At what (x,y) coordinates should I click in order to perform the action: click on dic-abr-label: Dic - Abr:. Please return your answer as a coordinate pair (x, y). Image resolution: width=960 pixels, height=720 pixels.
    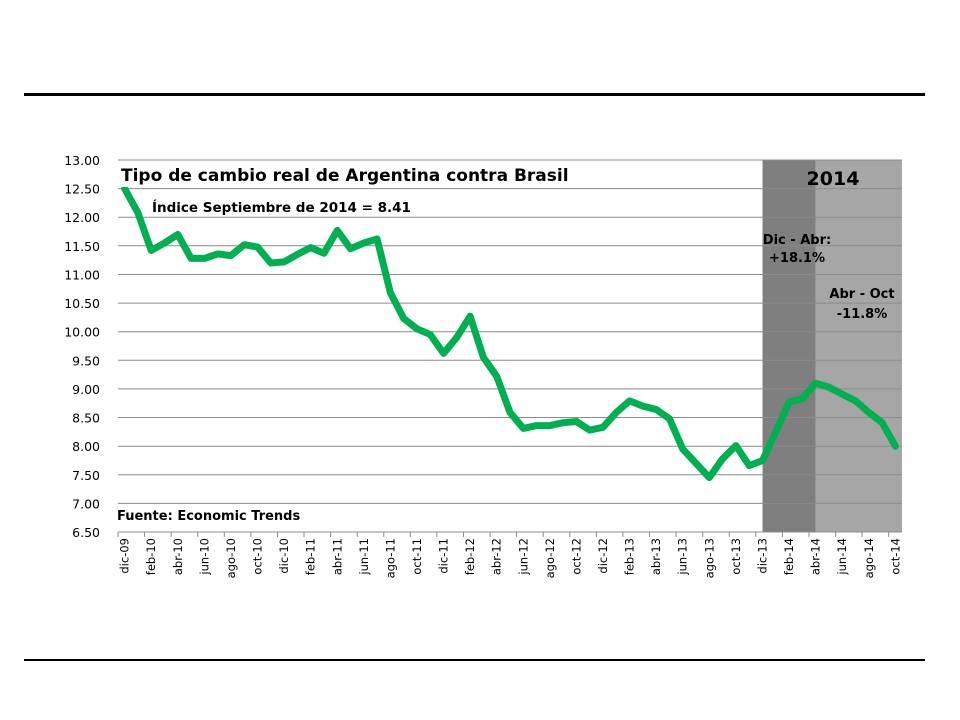
    Looking at the image, I should click on (797, 240).